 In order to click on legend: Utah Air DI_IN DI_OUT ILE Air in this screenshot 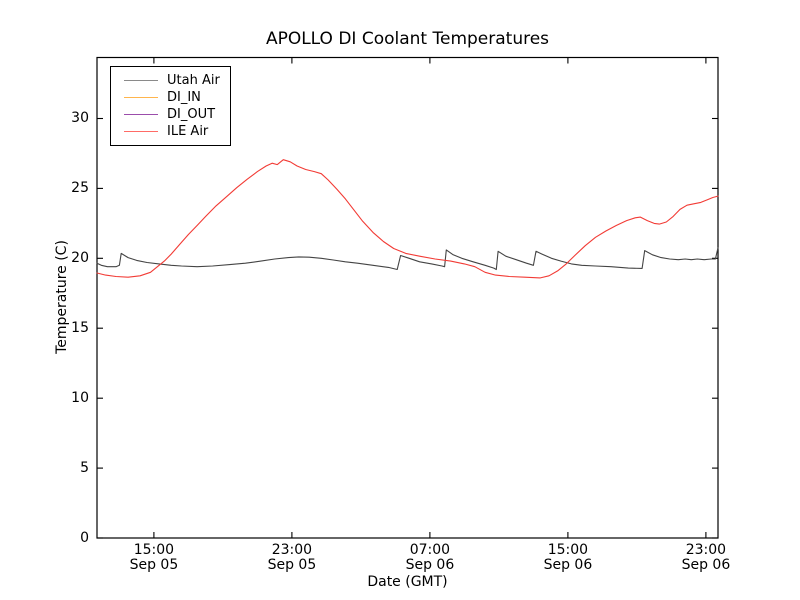, I will do `click(170, 106)`.